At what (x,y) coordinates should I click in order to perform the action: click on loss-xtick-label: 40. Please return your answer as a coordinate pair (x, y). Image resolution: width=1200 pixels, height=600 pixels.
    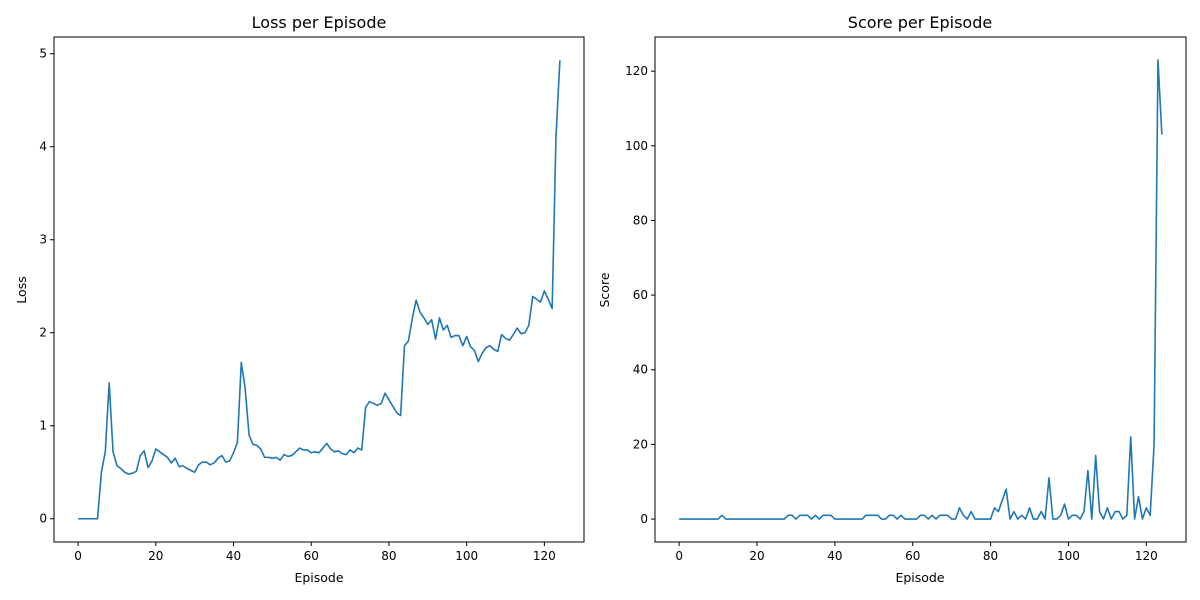
    Looking at the image, I should click on (233, 556).